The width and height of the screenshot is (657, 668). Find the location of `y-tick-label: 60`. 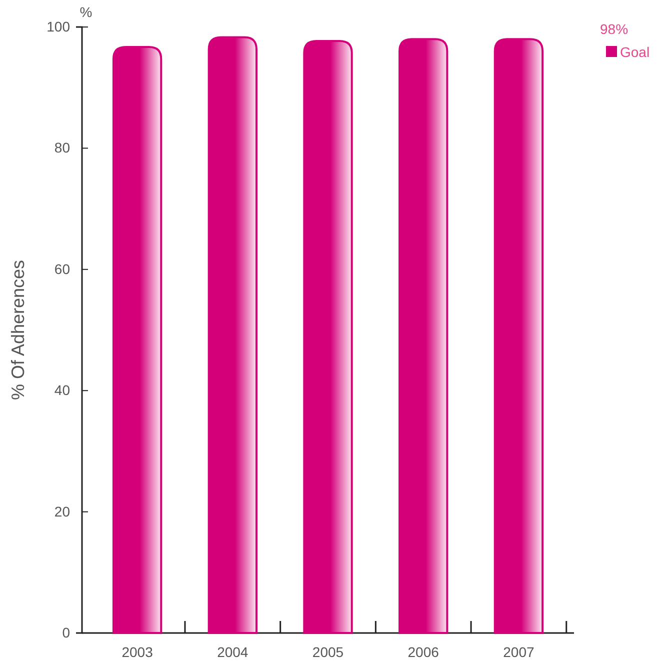

y-tick-label: 60 is located at coordinates (62, 268).